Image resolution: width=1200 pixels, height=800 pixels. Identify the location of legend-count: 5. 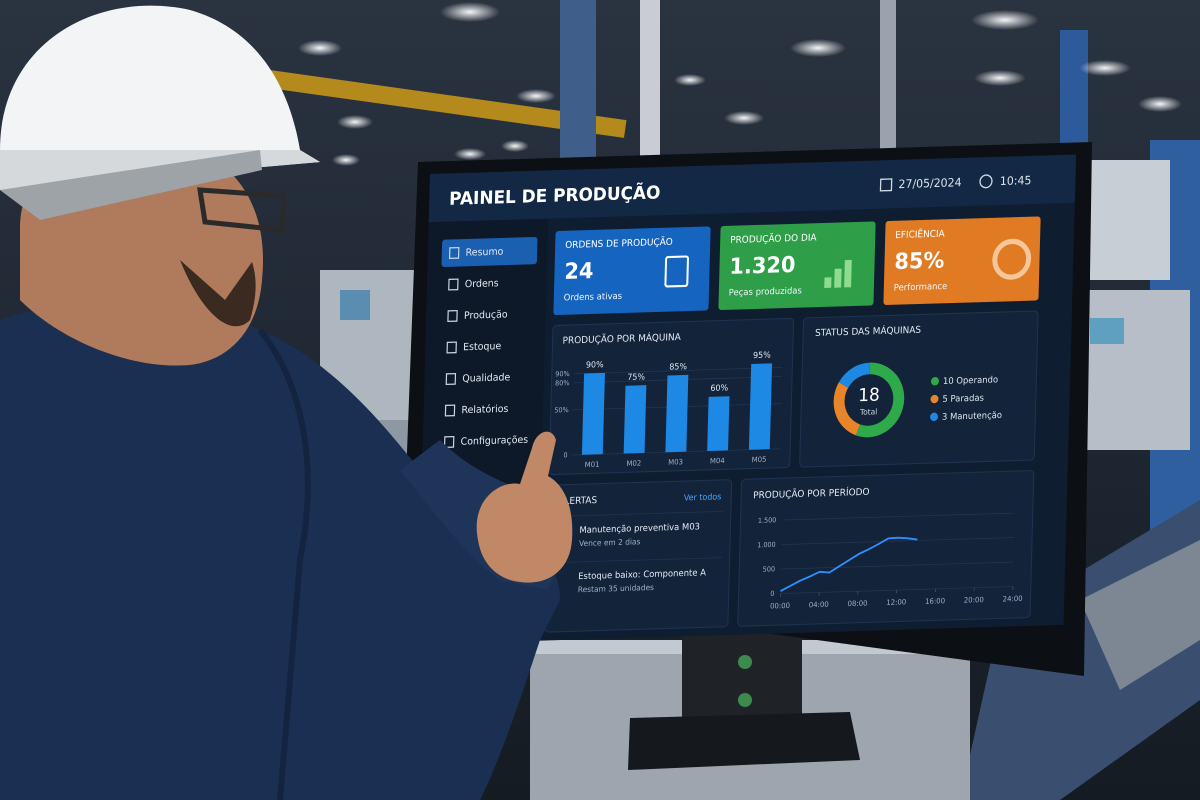
(945, 399).